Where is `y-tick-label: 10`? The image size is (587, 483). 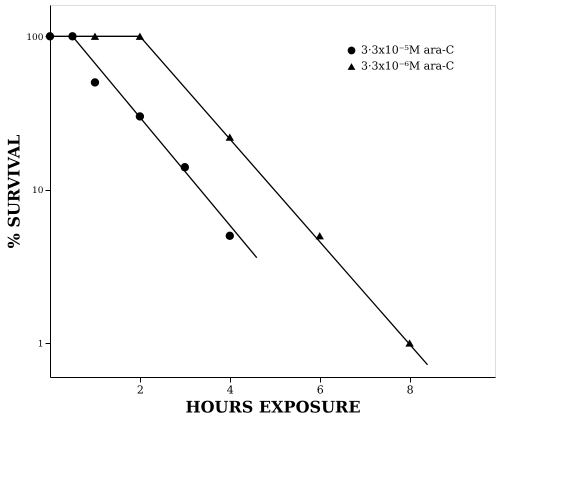
y-tick-label: 10 is located at coordinates (38, 191).